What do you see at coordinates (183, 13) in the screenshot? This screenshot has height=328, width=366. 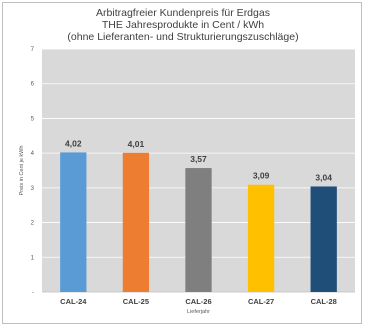 I see `chart-title-line-1: Arbitragfreier Kundenpreis für Erdgas` at bounding box center [183, 13].